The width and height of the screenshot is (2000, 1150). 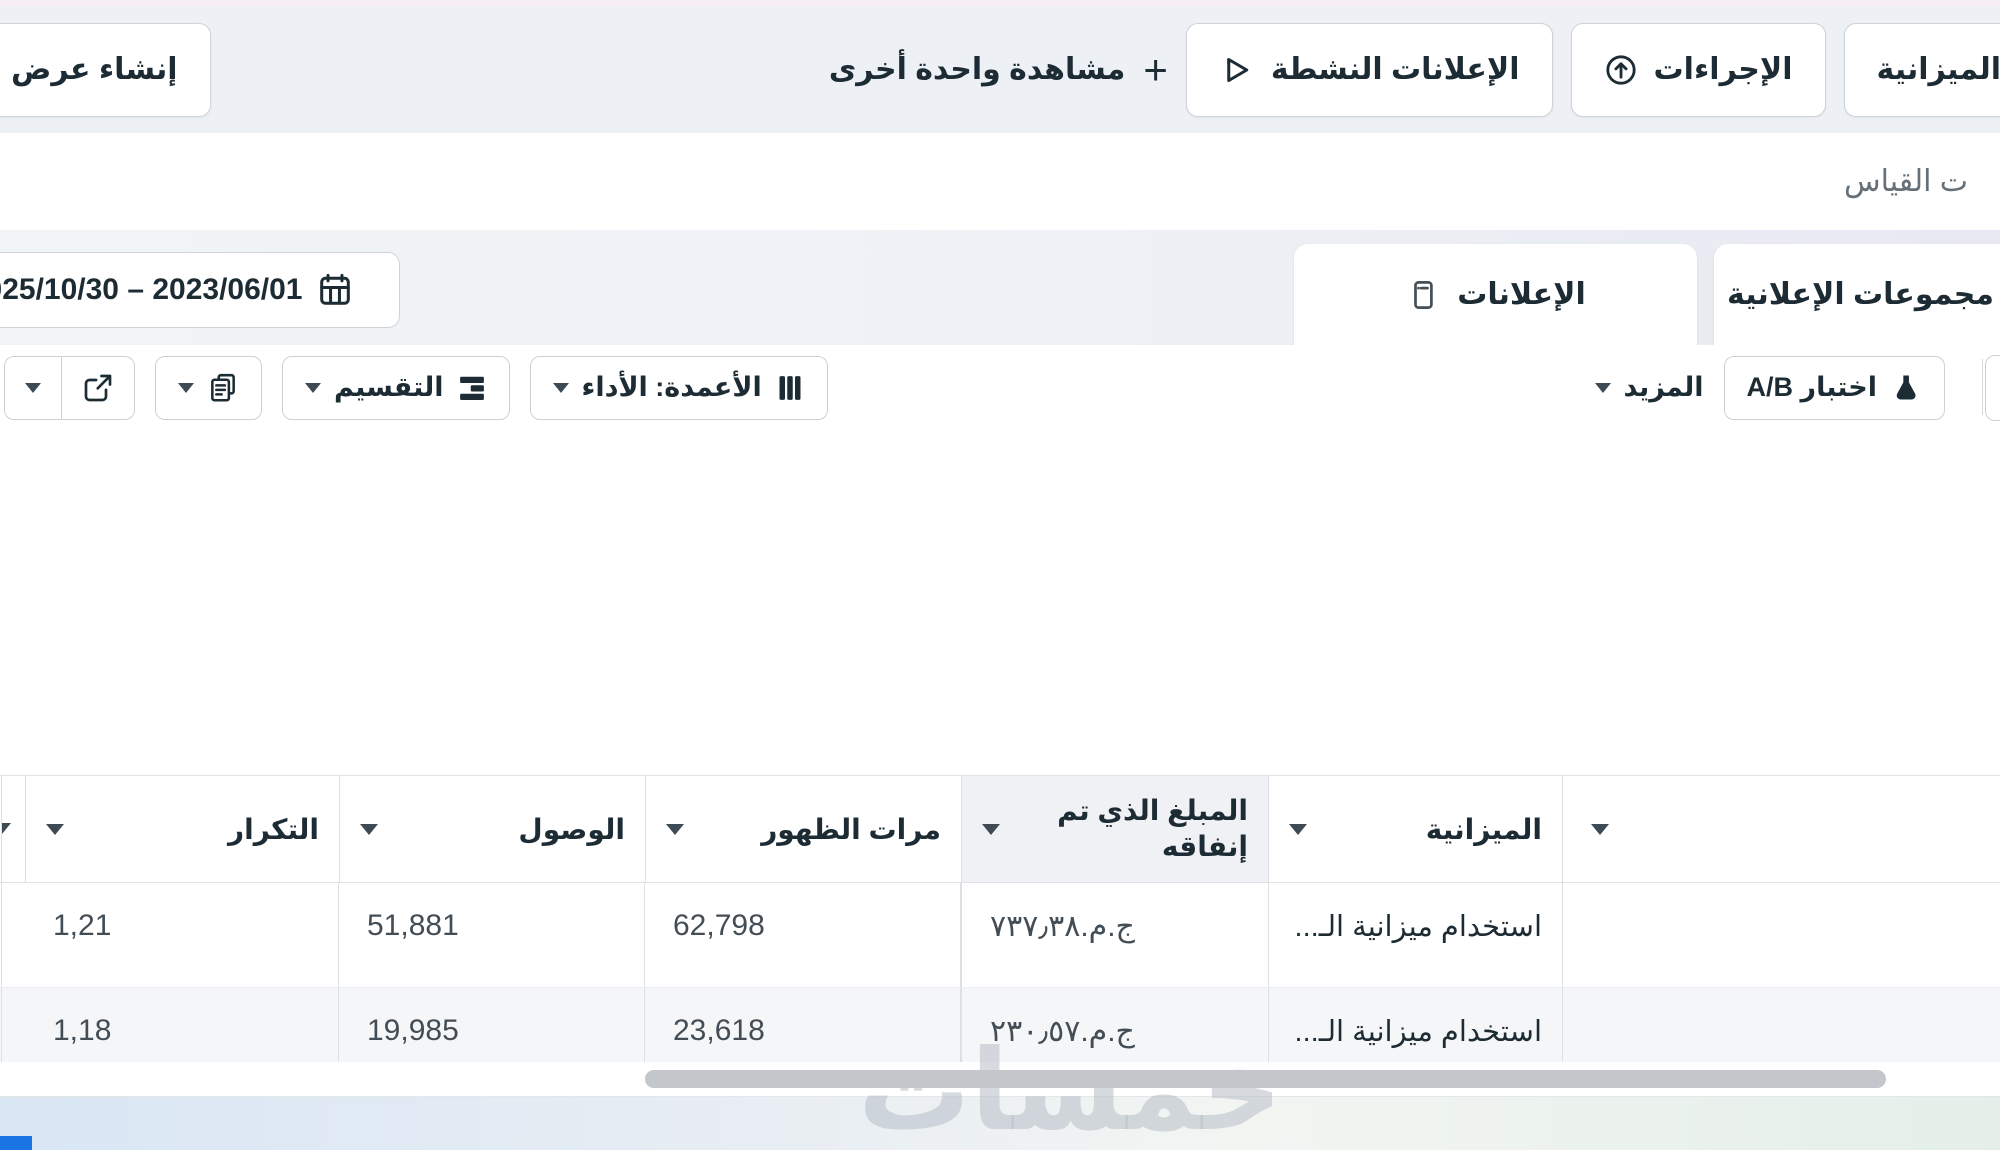 I want to click on watermark-text: خمسات, so click(x=1070, y=1089).